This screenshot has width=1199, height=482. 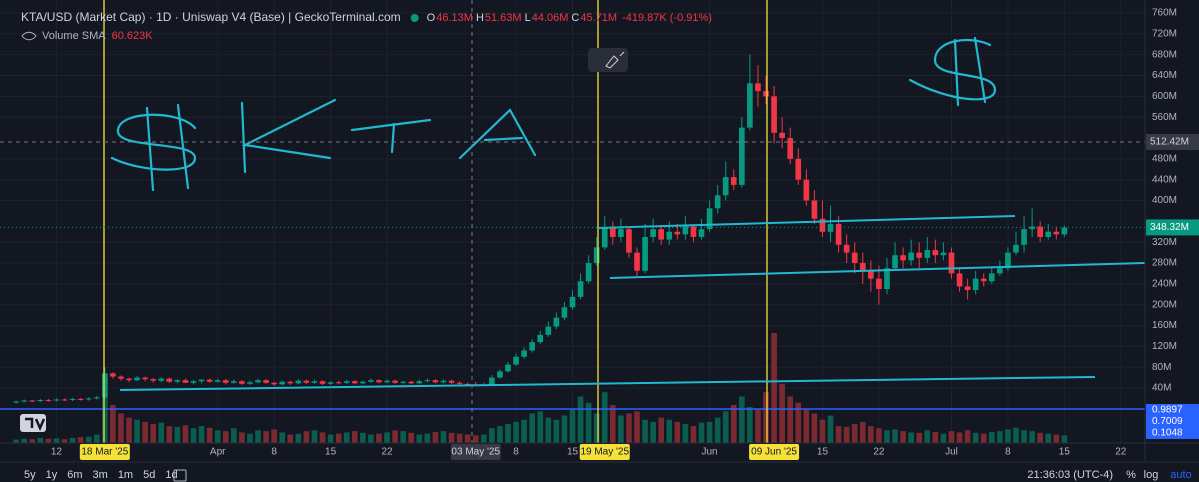 What do you see at coordinates (1164, 304) in the screenshot?
I see `y-tick-label: 200M` at bounding box center [1164, 304].